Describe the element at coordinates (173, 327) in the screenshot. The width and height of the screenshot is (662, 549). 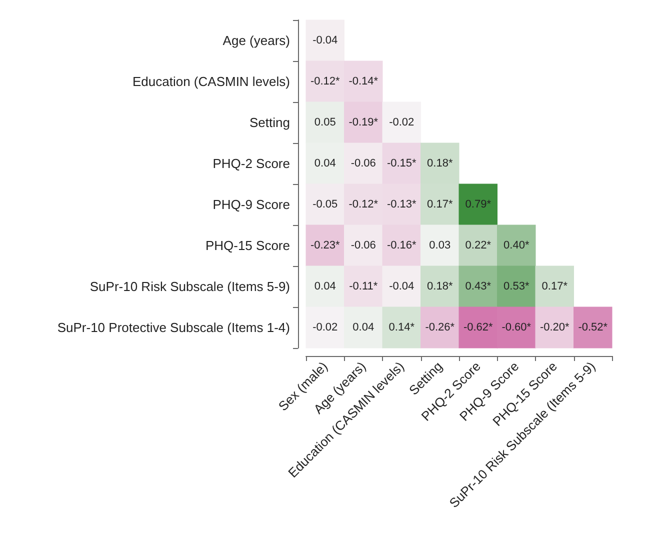
I see `y-tick-label: SuPr-10 Protective Subscale (Items 1-4)` at that location.